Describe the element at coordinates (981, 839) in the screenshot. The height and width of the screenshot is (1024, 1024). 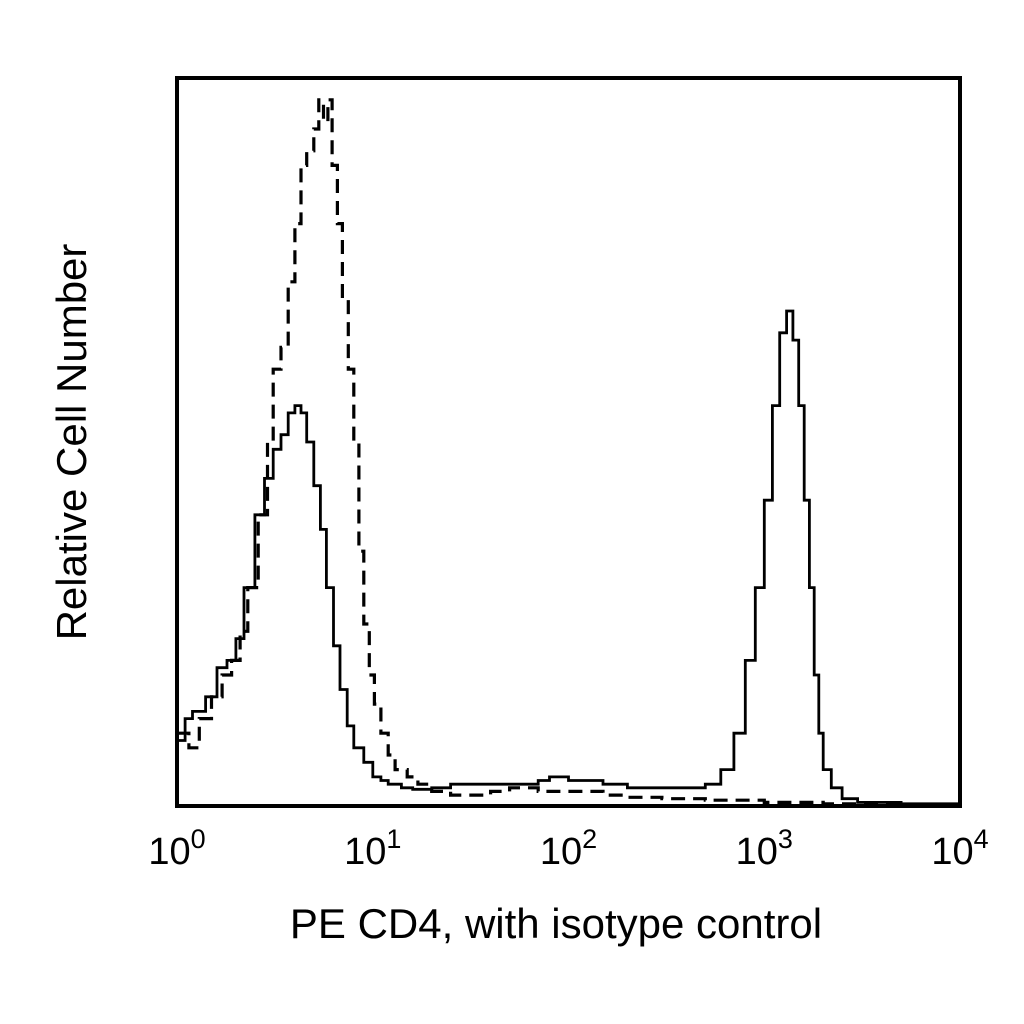
I see `x-tick-exponent: 4` at that location.